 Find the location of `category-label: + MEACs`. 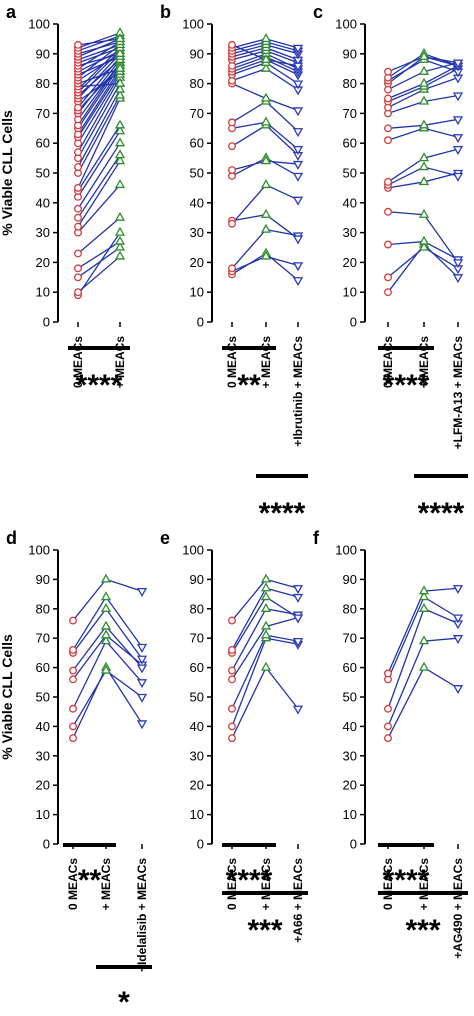

category-label: + MEACs is located at coordinates (266, 884).